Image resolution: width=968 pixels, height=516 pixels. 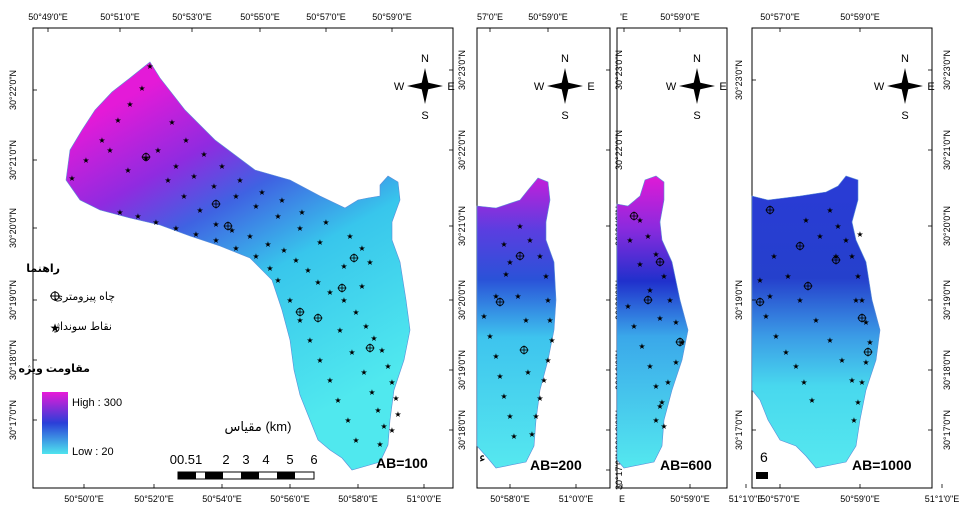 What do you see at coordinates (265, 459) in the screenshot?
I see `scale-tick-label: 4` at bounding box center [265, 459].